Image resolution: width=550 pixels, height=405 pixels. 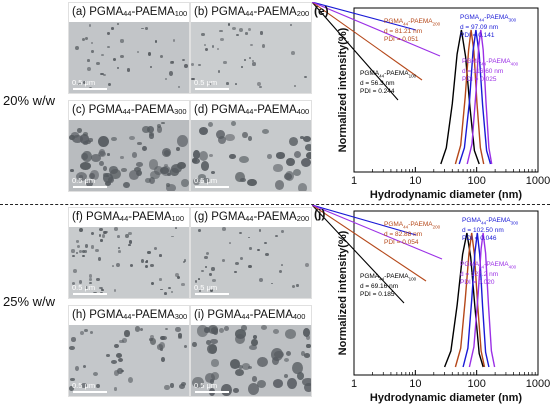 I want to click on tem-image-title: (g) PGMA44-PAEMA200, so click(x=251, y=217).